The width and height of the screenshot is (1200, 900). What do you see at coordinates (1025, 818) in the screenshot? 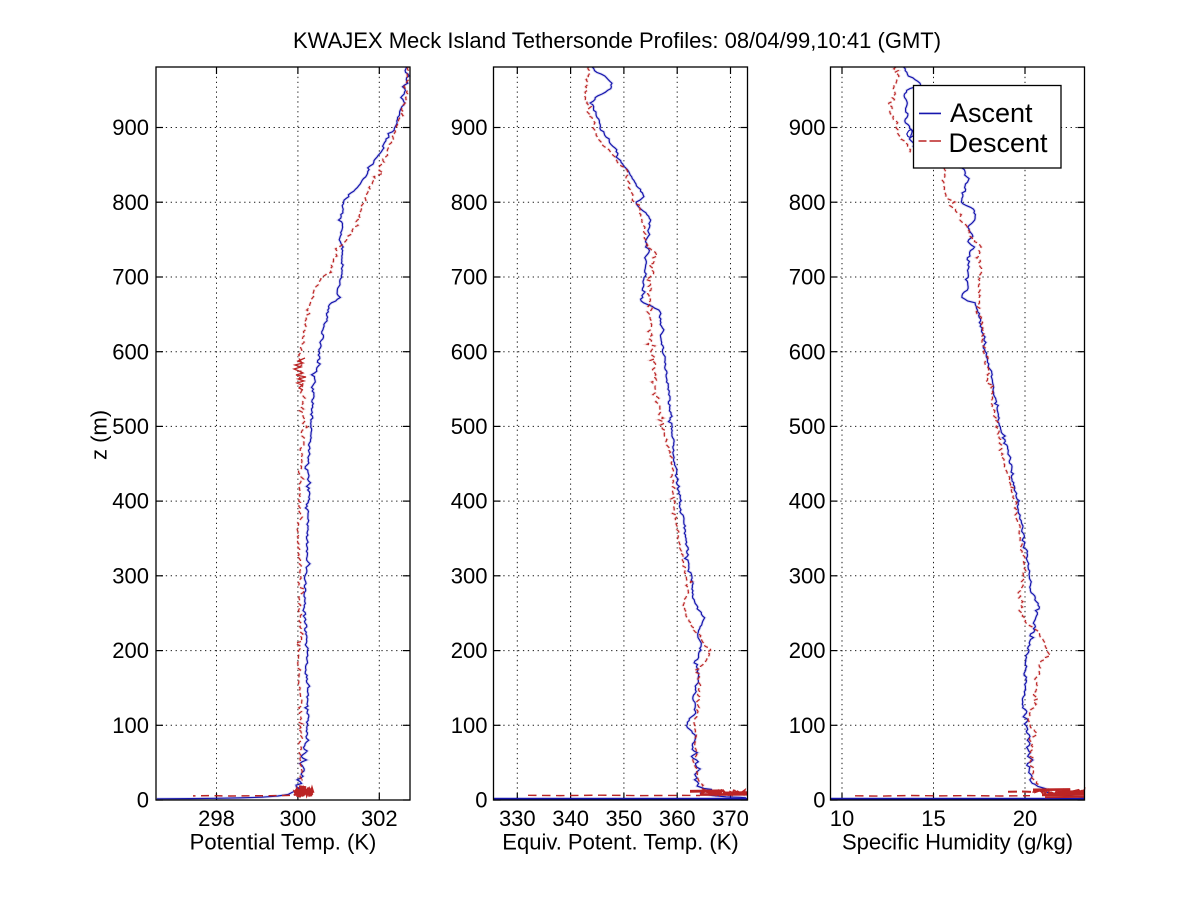
I see `svg-text: 20` at bounding box center [1025, 818].